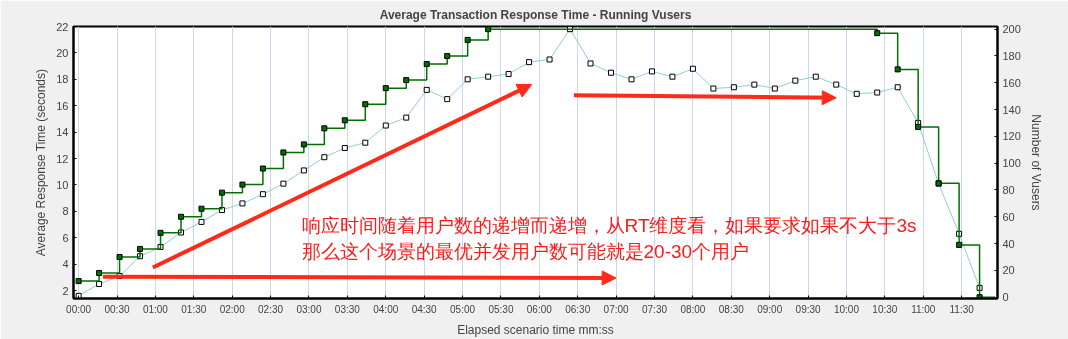  Describe the element at coordinates (62, 79) in the screenshot. I see `y-tick-label: 18` at that location.